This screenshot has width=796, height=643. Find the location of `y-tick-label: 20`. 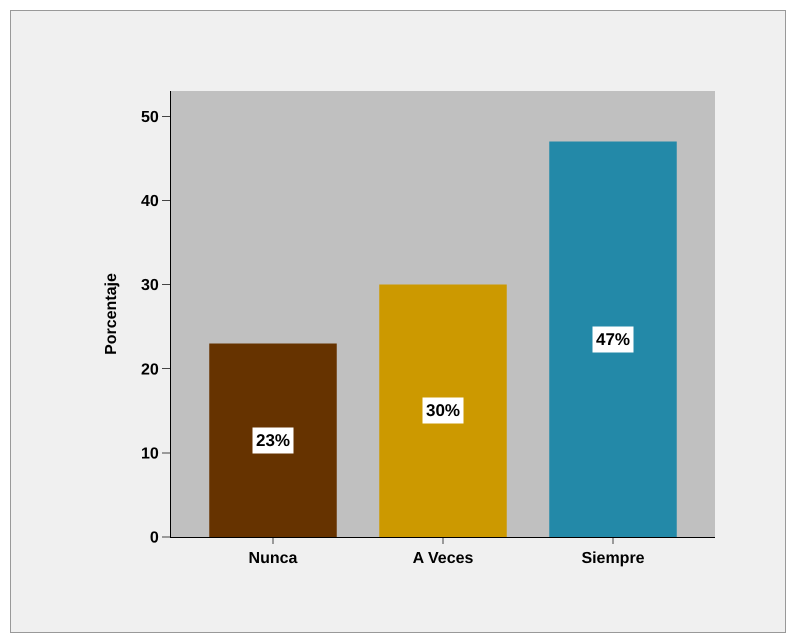

y-tick-label: 20 is located at coordinates (150, 369).